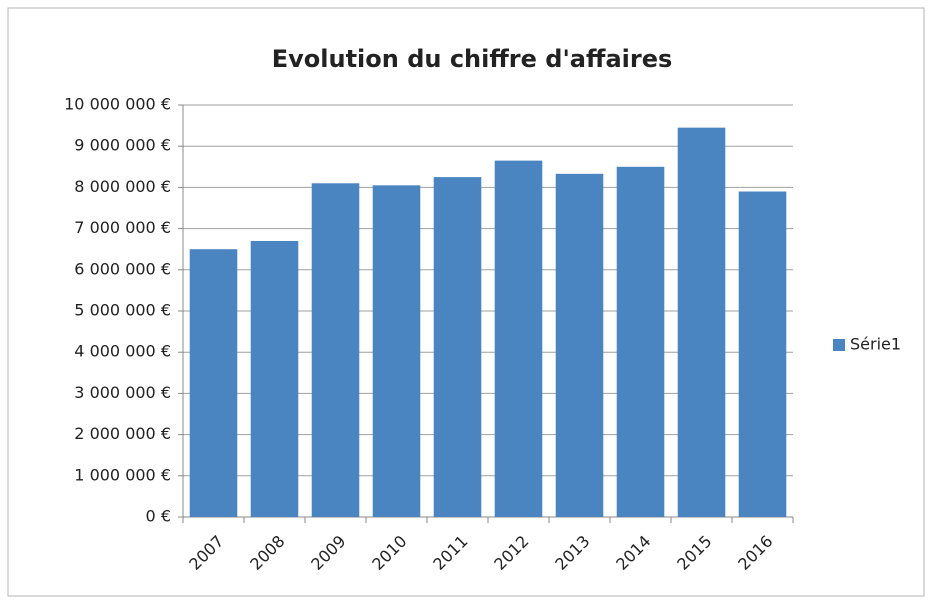 This screenshot has width=930, height=602. Describe the element at coordinates (122, 392) in the screenshot. I see `y-tick-label: 3 000 000 €` at that location.